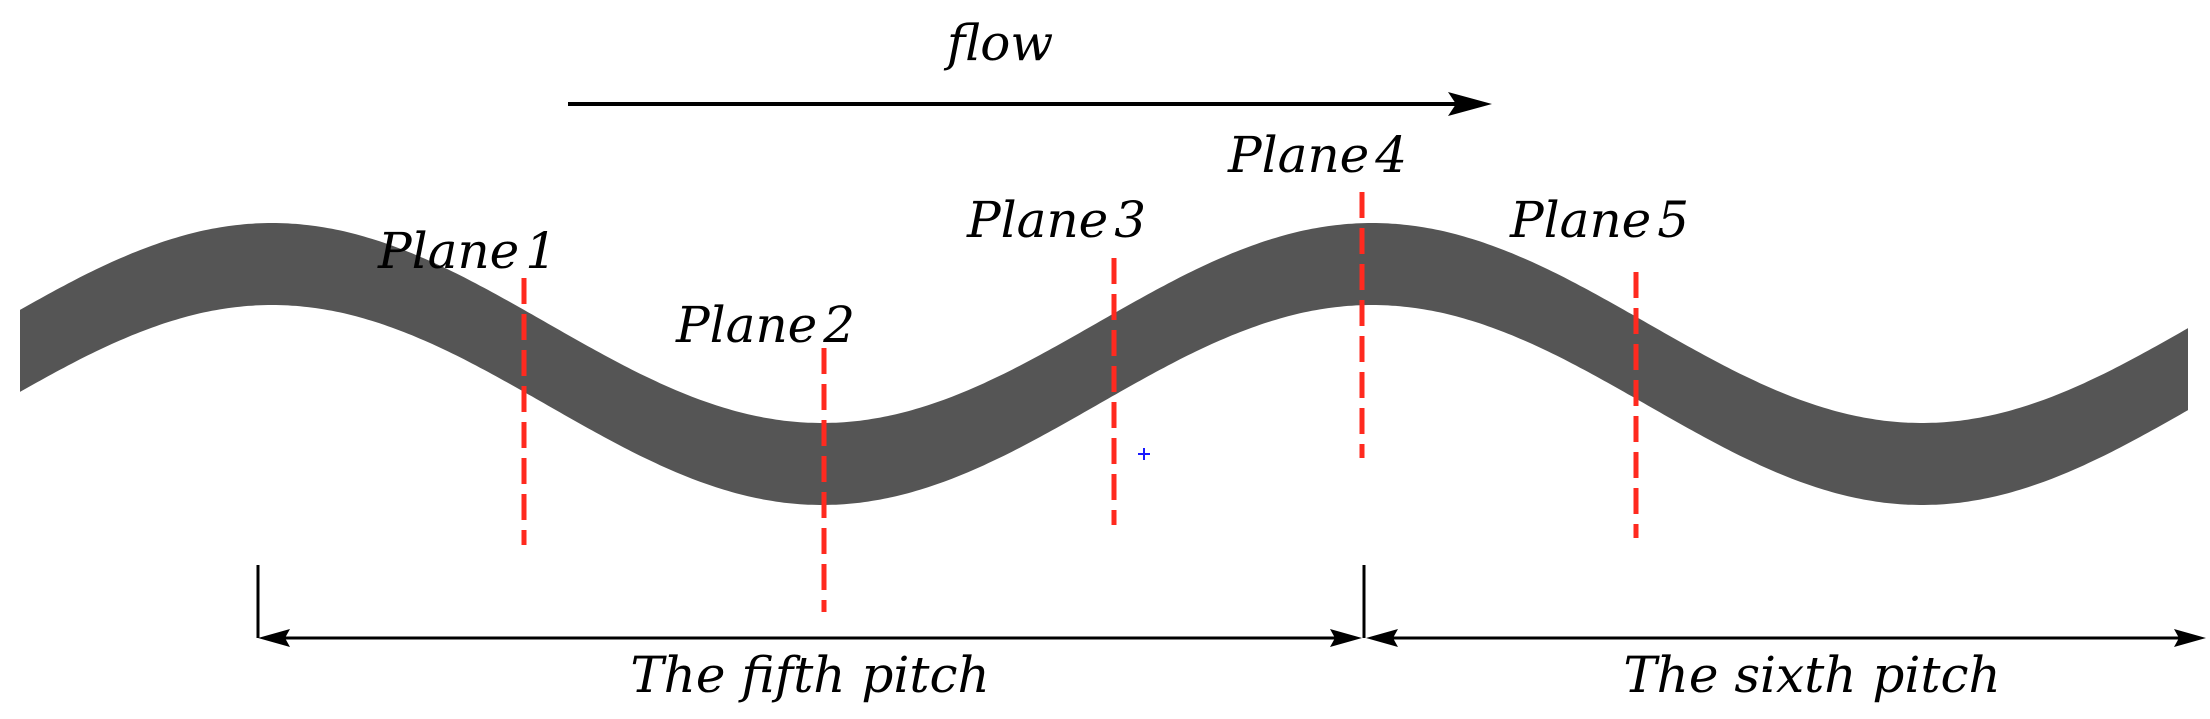  I want to click on sixth-pitch-arrowhead-right, so click(2190, 638).